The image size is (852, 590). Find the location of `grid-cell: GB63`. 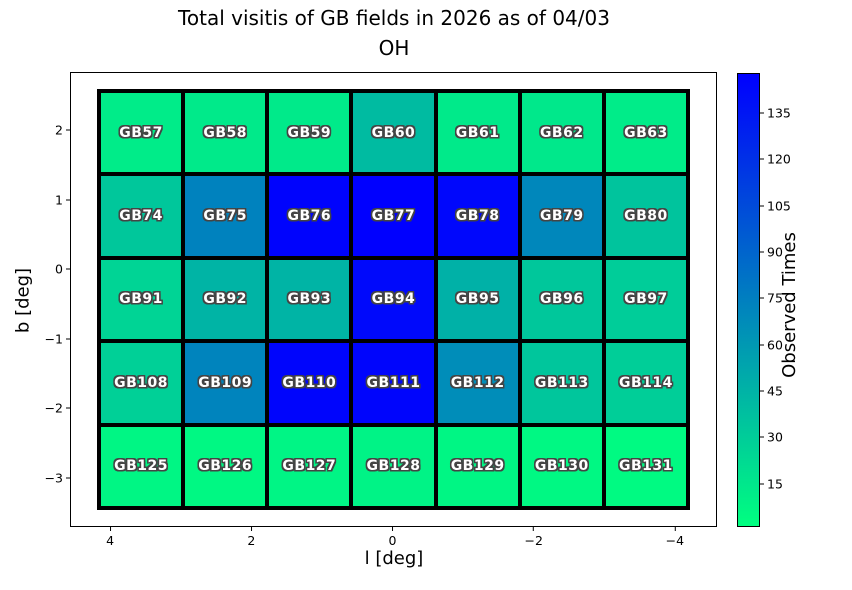

grid-cell: GB63 is located at coordinates (645, 133).